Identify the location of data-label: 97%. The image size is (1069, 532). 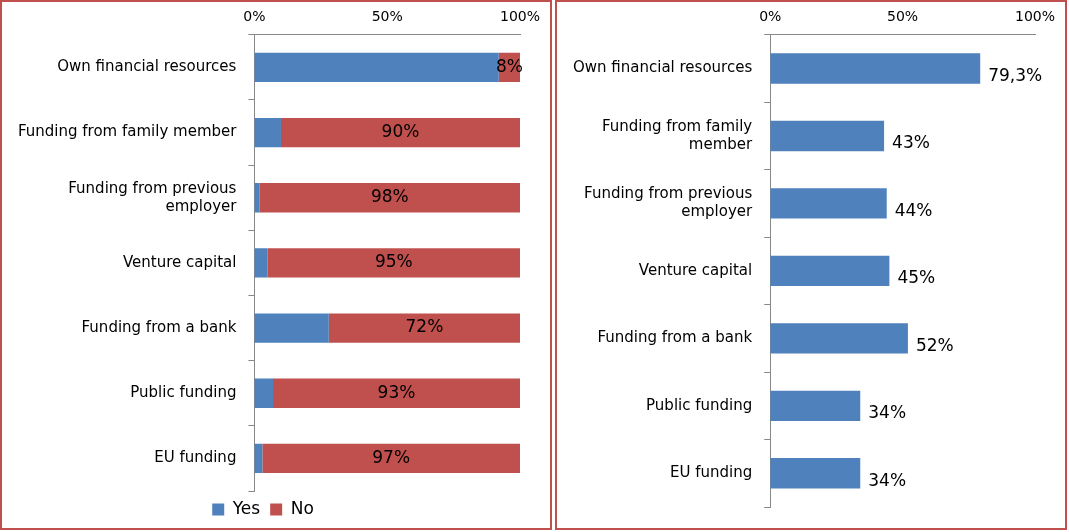
(391, 456).